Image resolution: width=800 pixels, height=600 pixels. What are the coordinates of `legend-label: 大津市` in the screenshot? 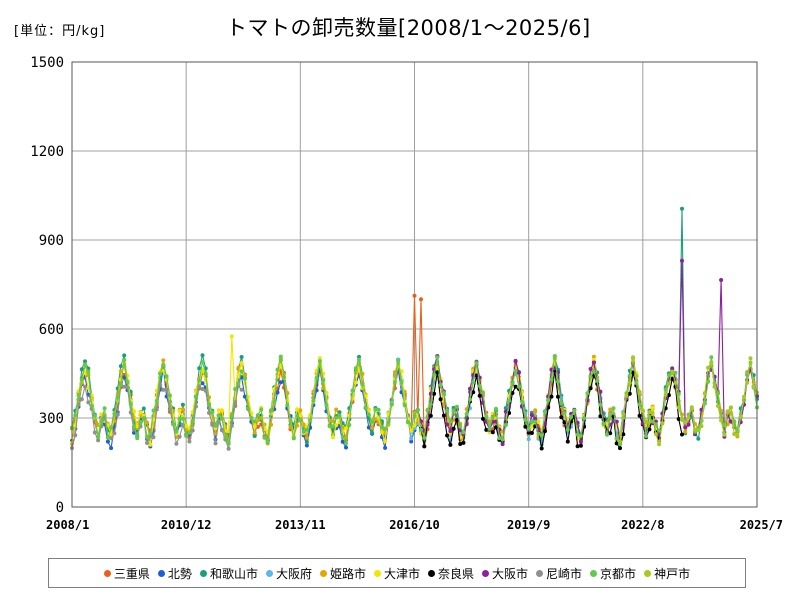 It's located at (401, 573).